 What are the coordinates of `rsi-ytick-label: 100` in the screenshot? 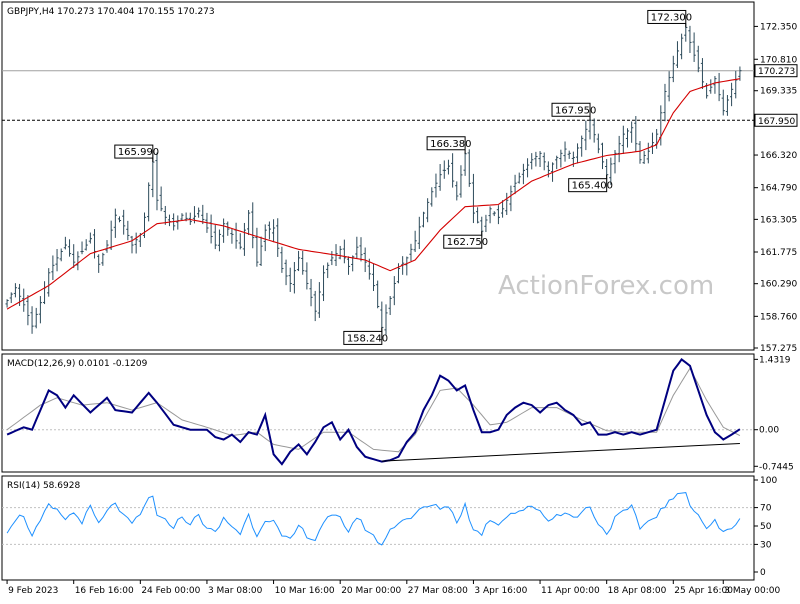 It's located at (768, 481).